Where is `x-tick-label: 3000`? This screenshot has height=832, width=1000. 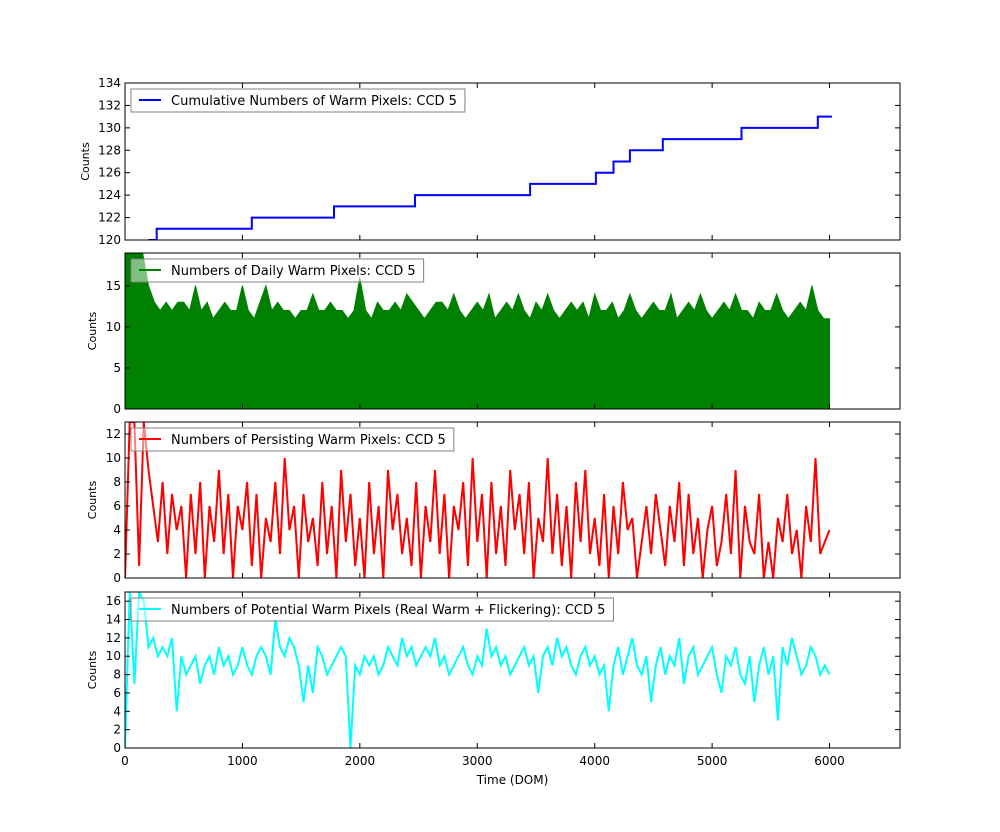
x-tick-label: 3000 is located at coordinates (477, 761).